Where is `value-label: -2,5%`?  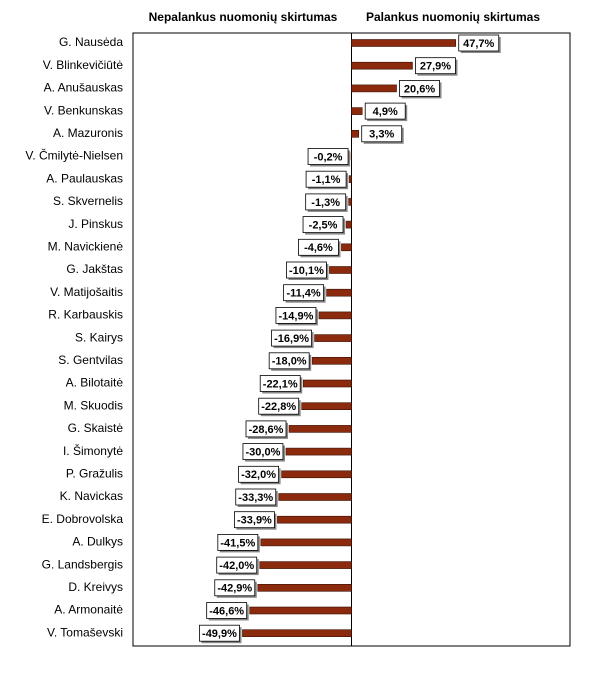
value-label: -2,5% is located at coordinates (323, 226).